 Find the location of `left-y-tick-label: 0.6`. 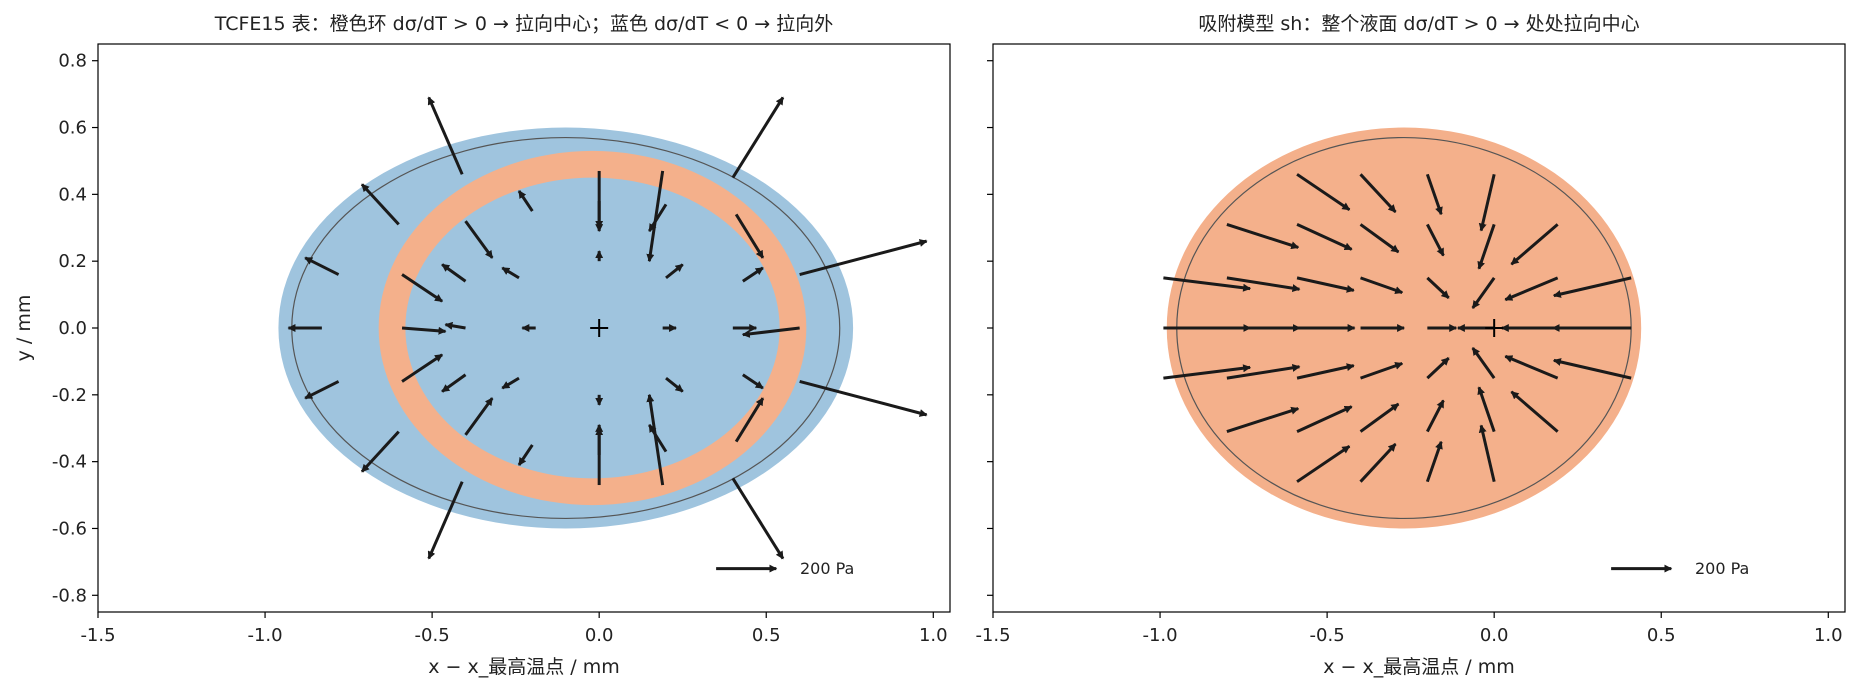

left-y-tick-label: 0.6 is located at coordinates (72, 128).